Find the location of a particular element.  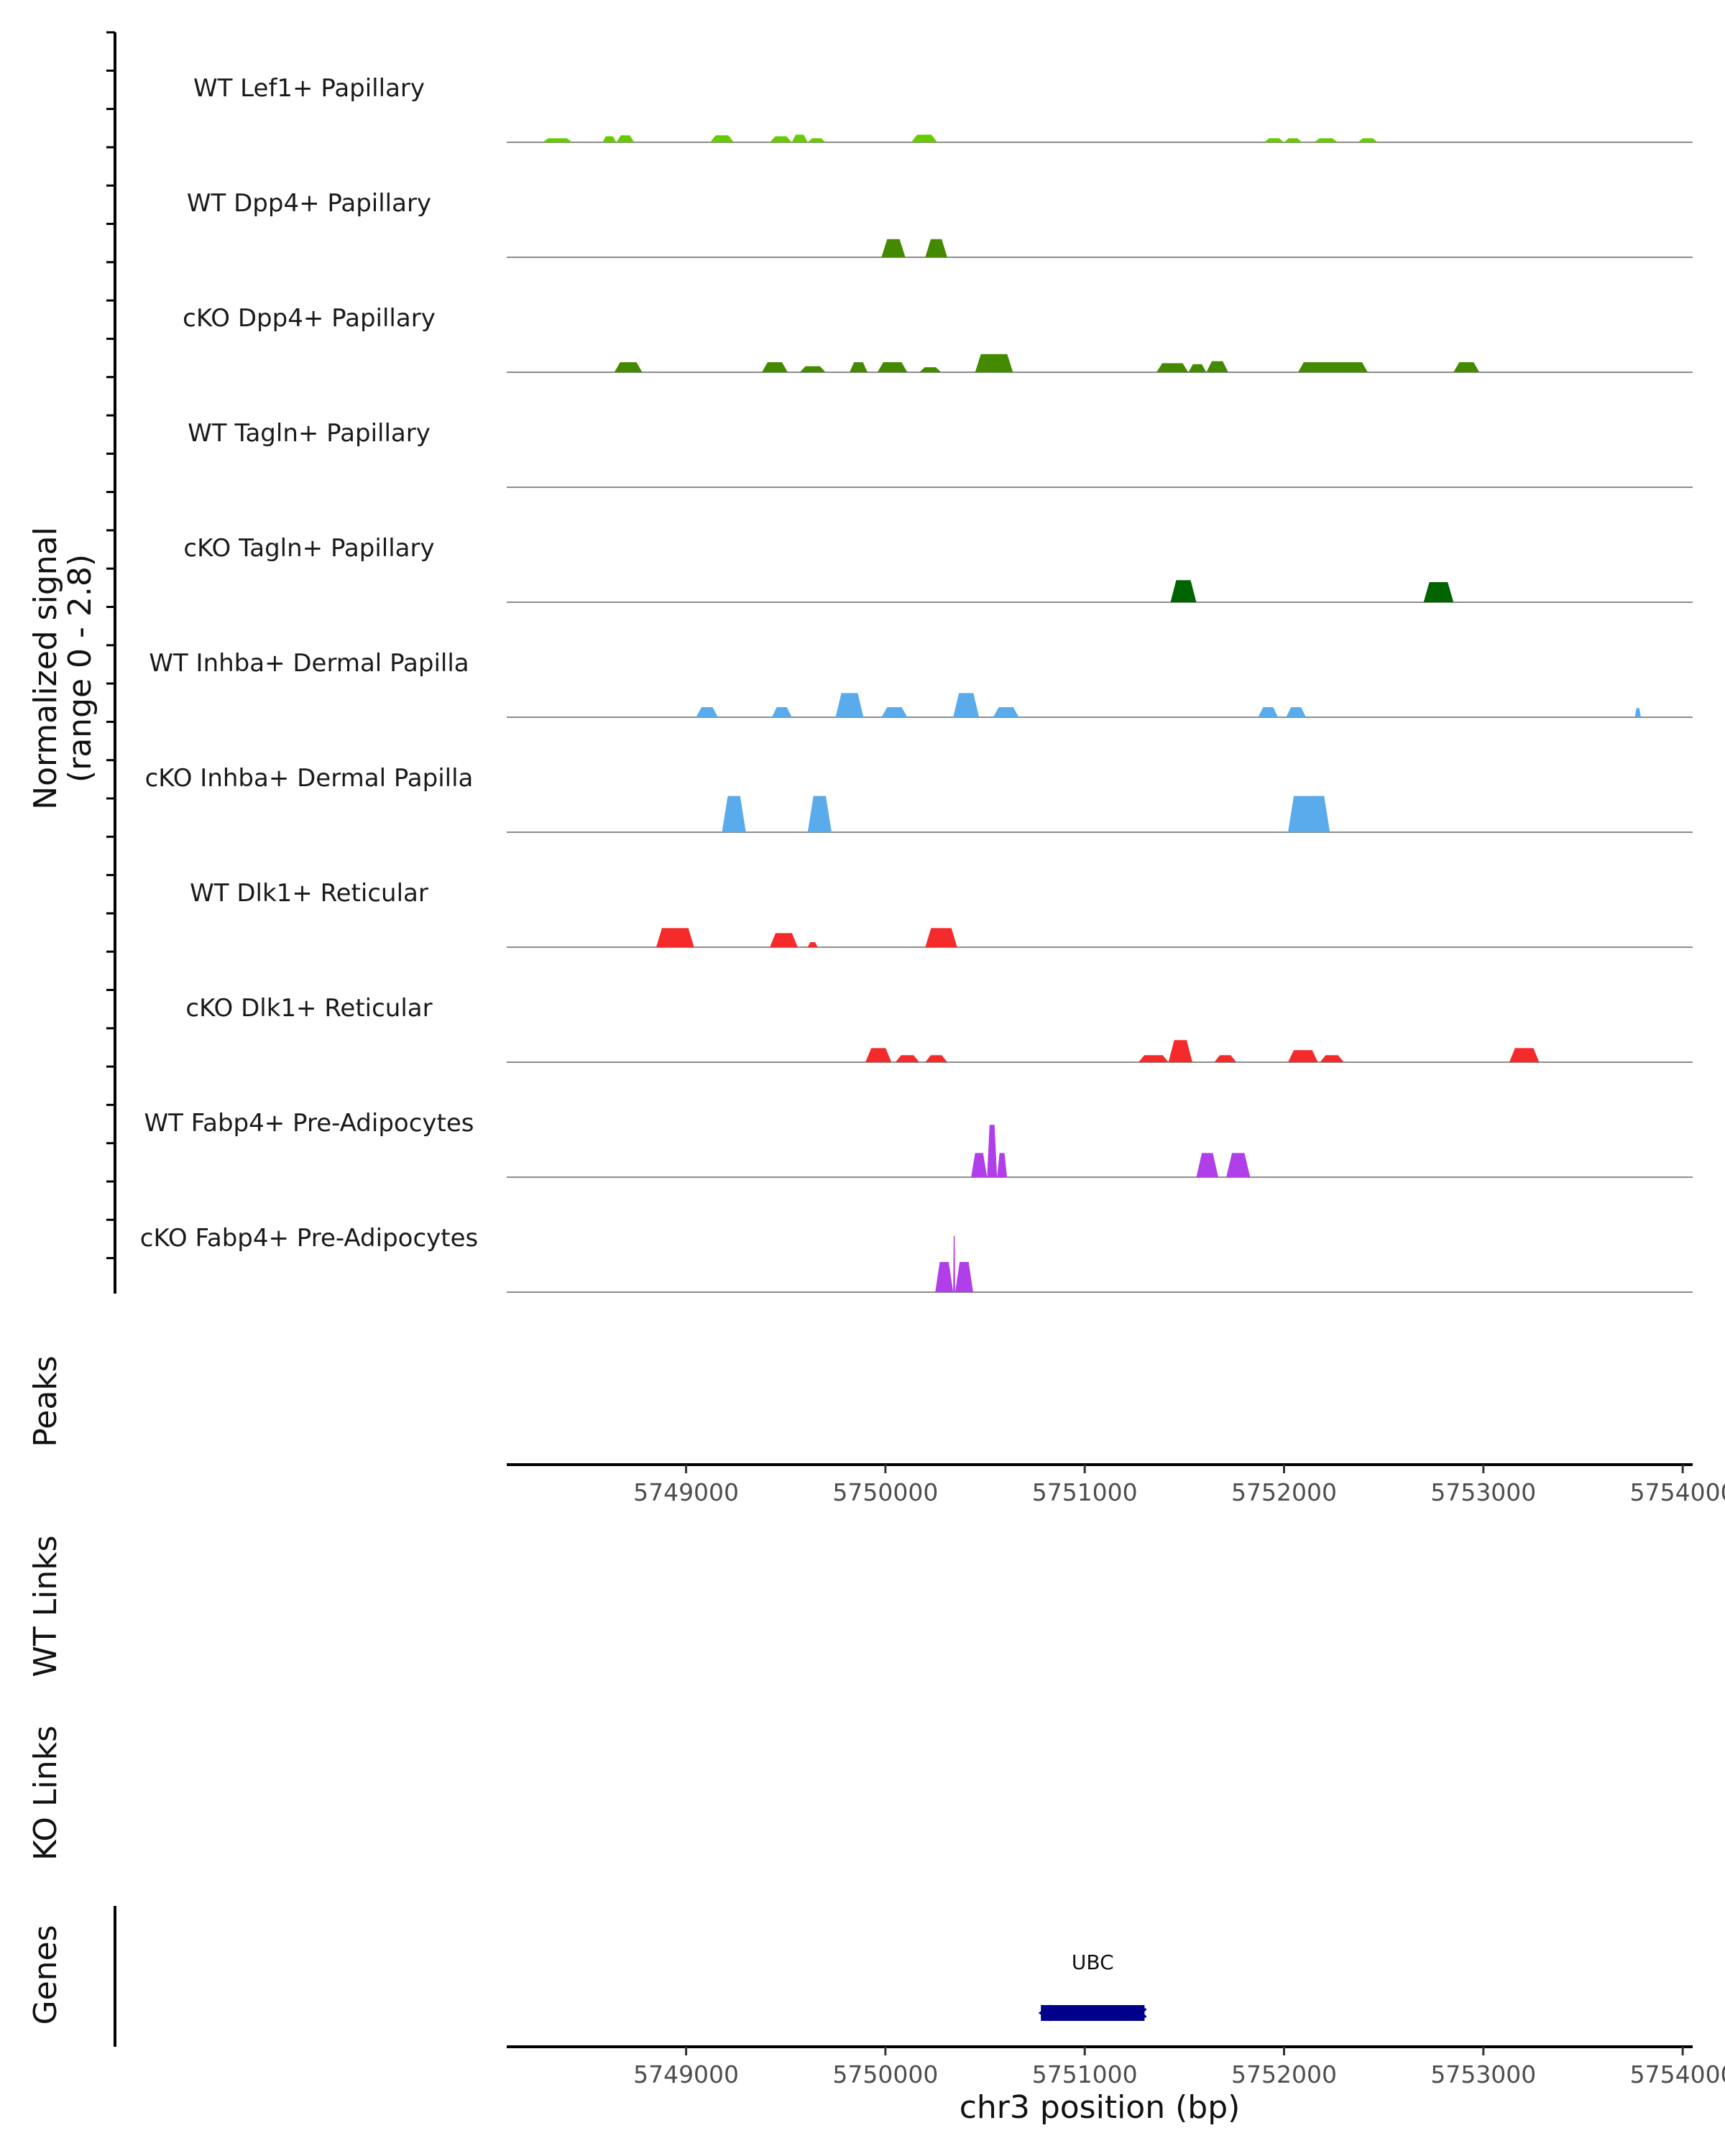

x-axis-top-tick-label: 5753000 is located at coordinates (1483, 1492).